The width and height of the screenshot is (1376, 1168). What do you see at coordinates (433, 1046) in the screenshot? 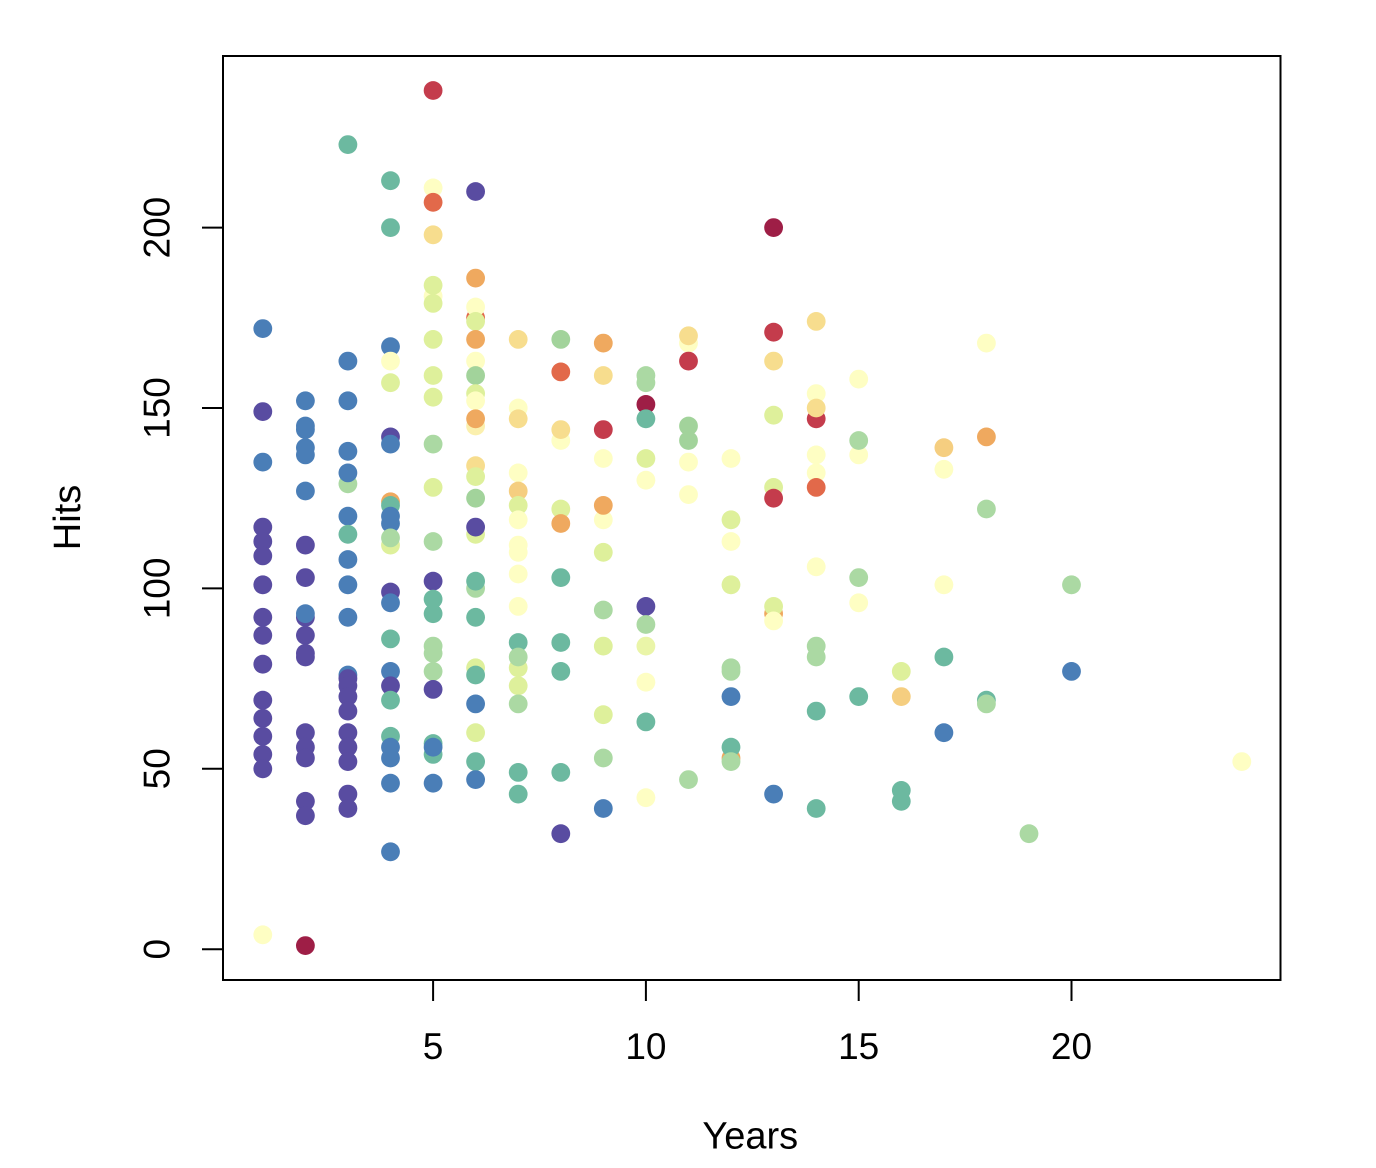
I see `svg-text: 5` at bounding box center [433, 1046].